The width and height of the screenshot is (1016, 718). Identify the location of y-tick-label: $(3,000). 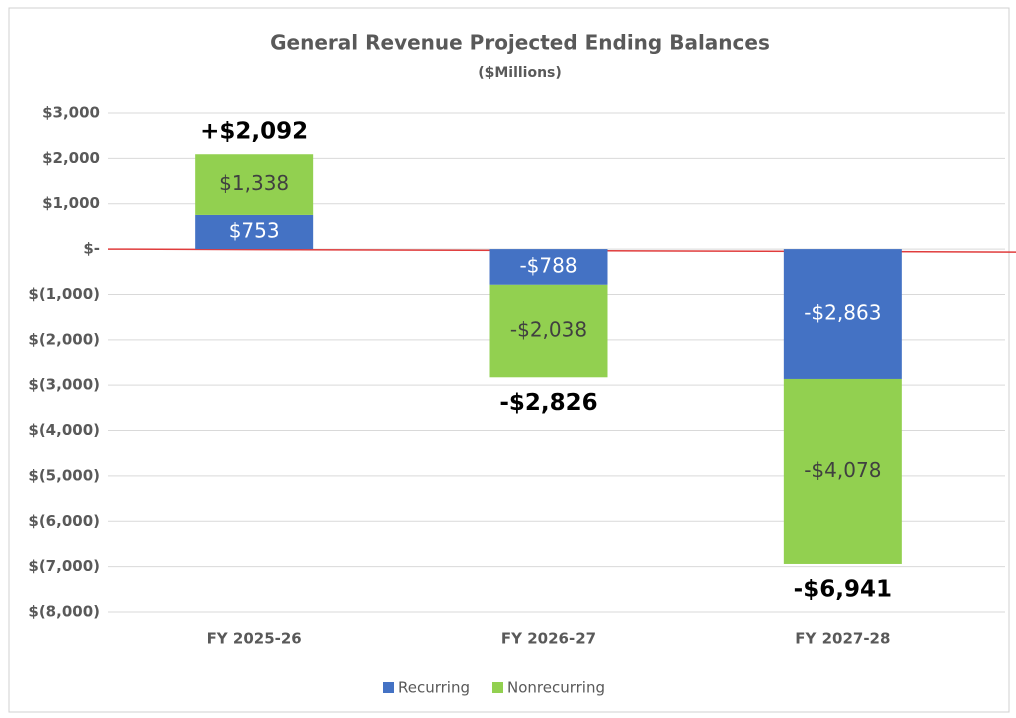
(64, 385).